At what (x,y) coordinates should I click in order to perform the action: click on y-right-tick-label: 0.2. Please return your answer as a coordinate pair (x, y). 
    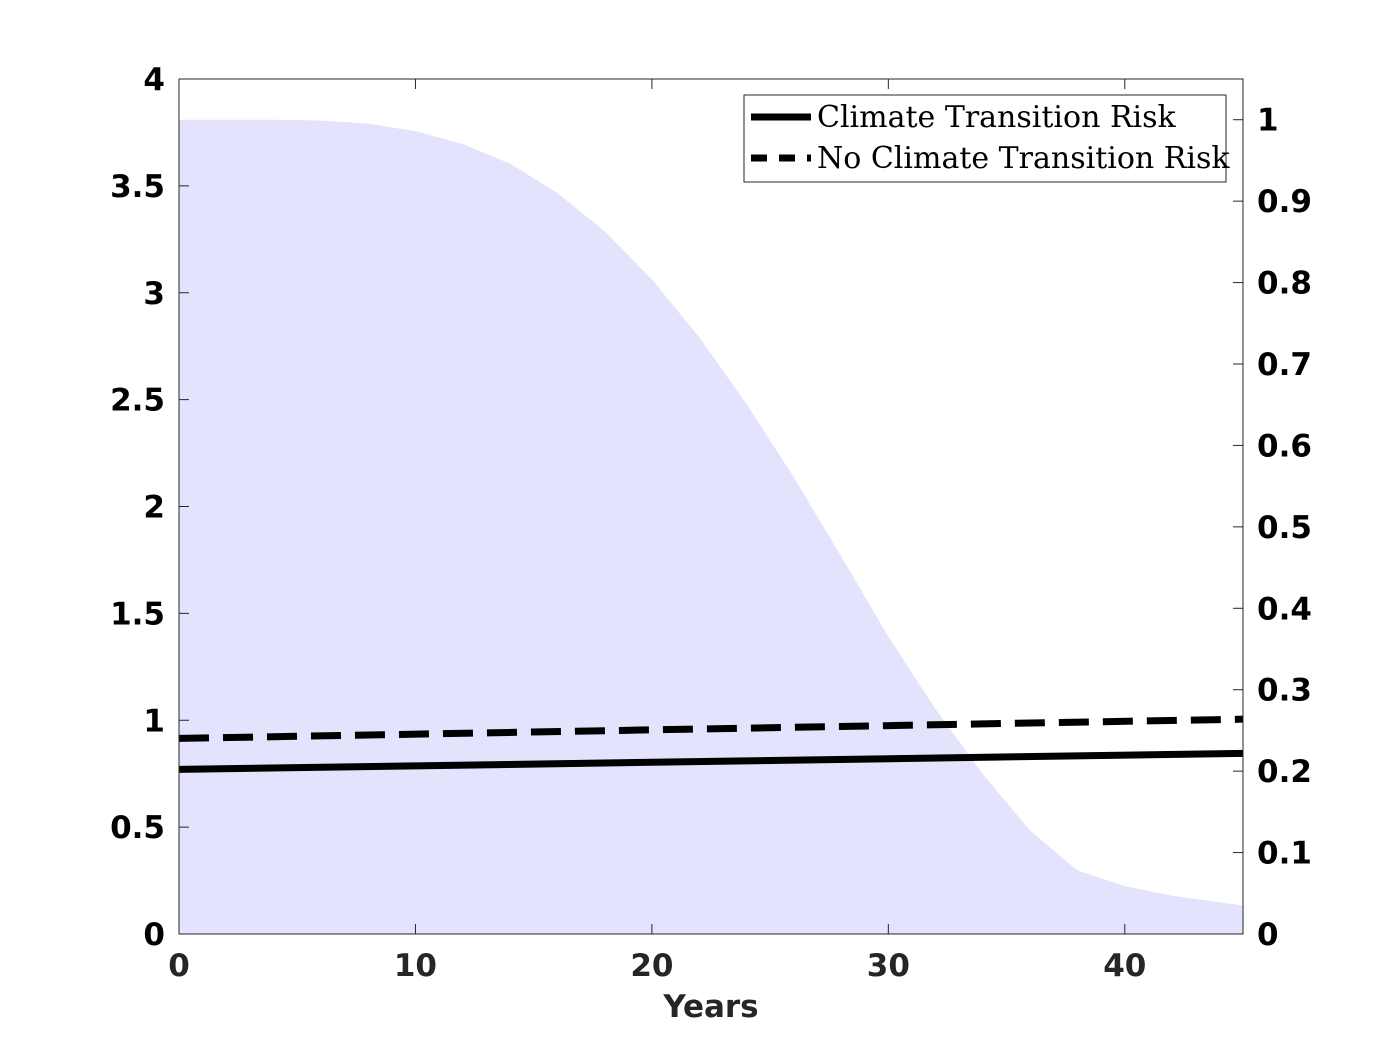
    Looking at the image, I should click on (1284, 772).